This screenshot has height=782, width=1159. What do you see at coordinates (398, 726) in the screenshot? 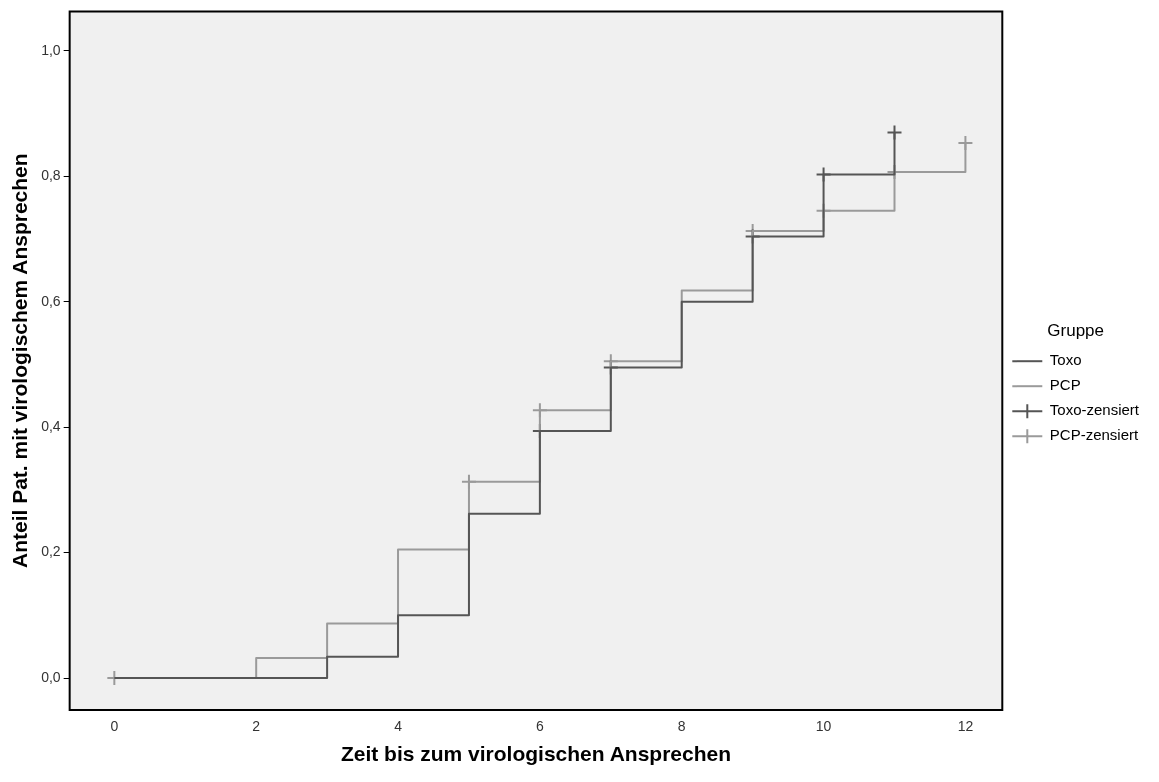
I see `x-tick-label: 4` at bounding box center [398, 726].